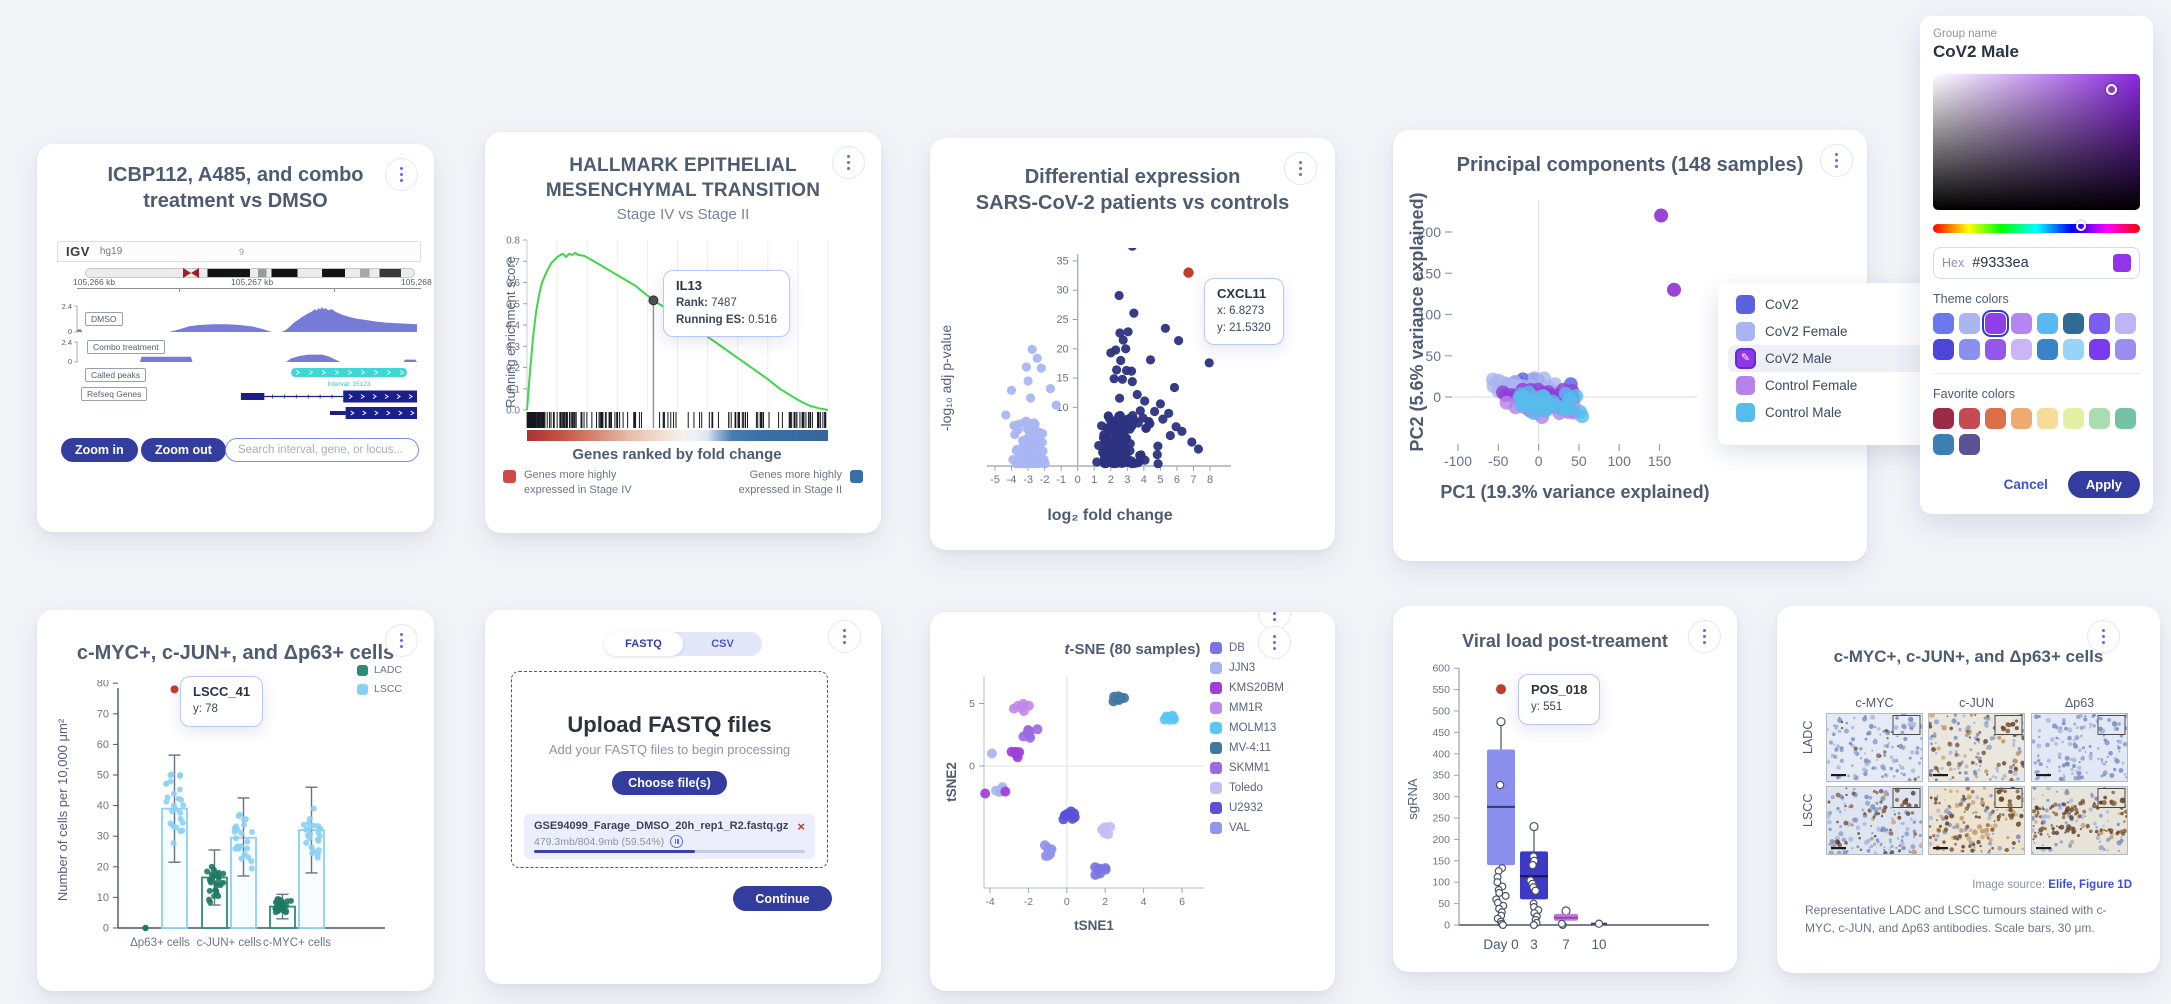 This screenshot has height=1004, width=2171. What do you see at coordinates (782, 898) in the screenshot?
I see `continue-button: Continue` at bounding box center [782, 898].